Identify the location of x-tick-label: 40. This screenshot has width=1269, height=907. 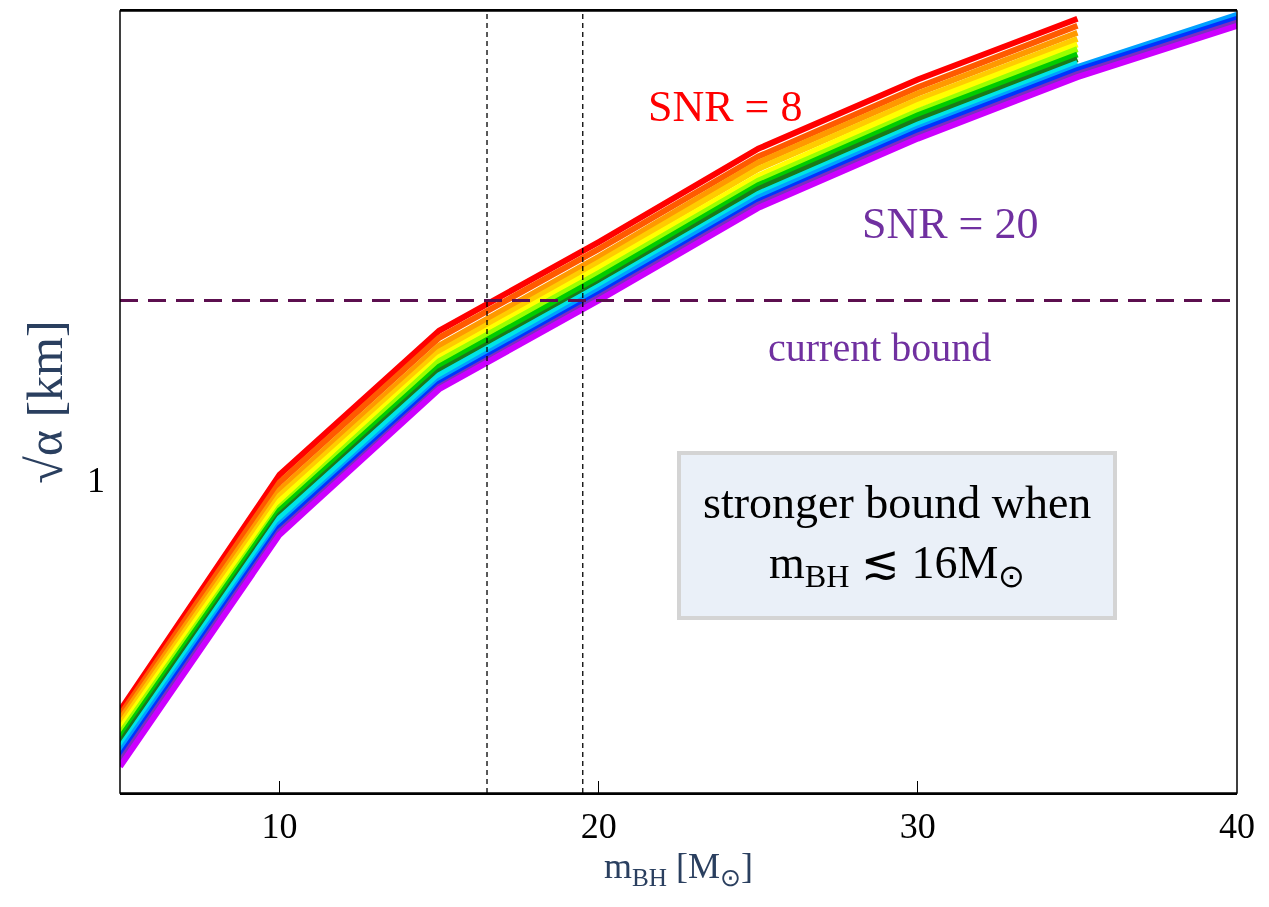
(1237, 825).